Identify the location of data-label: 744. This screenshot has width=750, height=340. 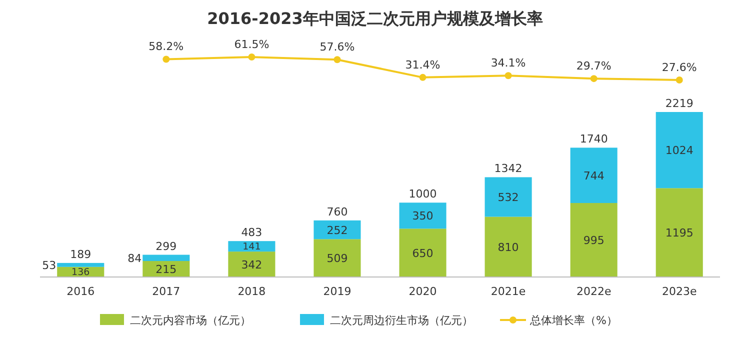
(593, 175).